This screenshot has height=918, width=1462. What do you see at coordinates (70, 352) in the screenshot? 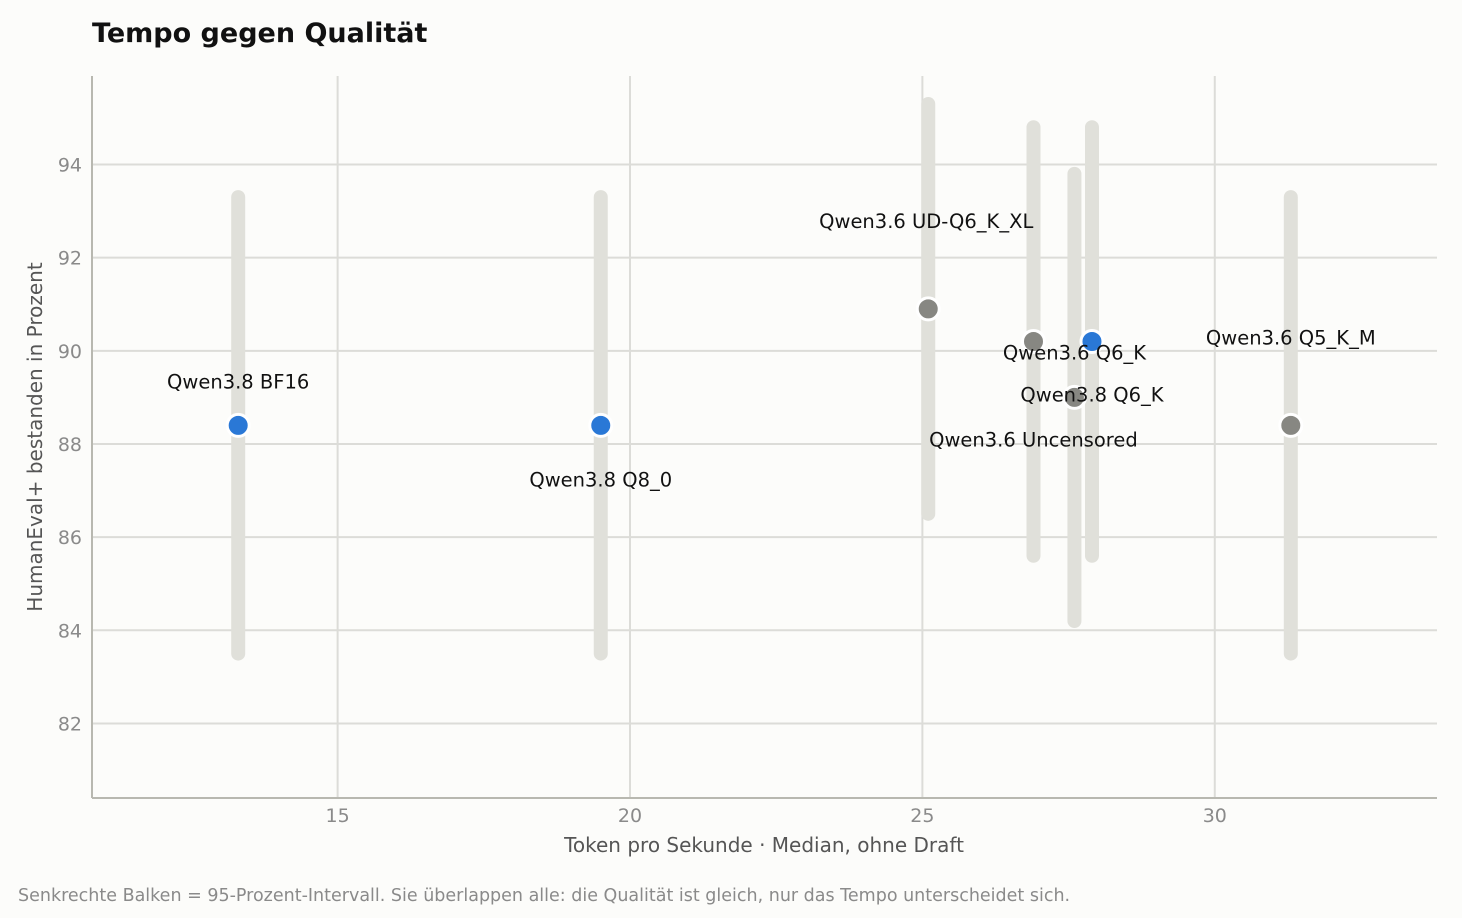
I see `y-tick-label: 90` at bounding box center [70, 352].